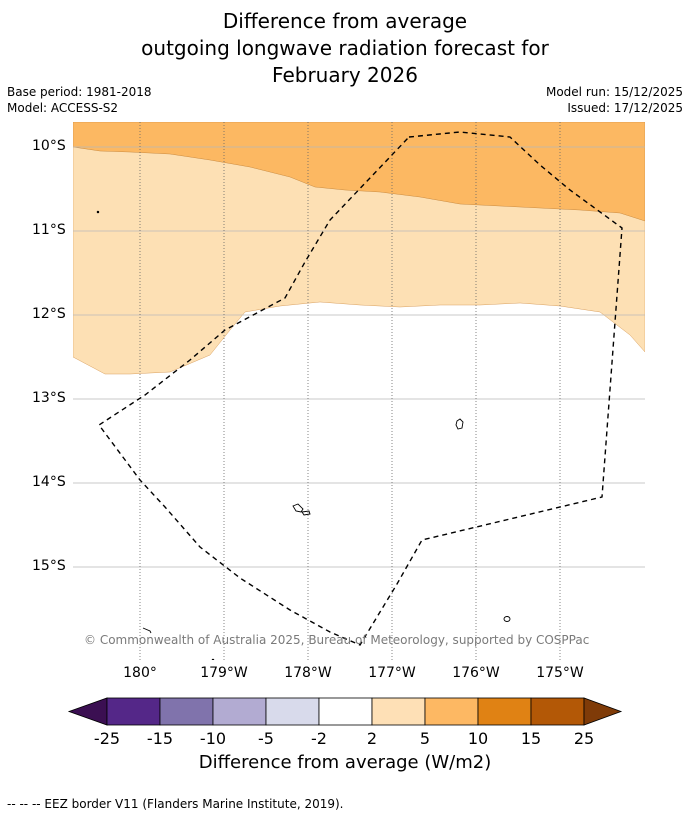 Image resolution: width=690 pixels, height=816 pixels. I want to click on lon-label-179w: 179°W, so click(224, 673).